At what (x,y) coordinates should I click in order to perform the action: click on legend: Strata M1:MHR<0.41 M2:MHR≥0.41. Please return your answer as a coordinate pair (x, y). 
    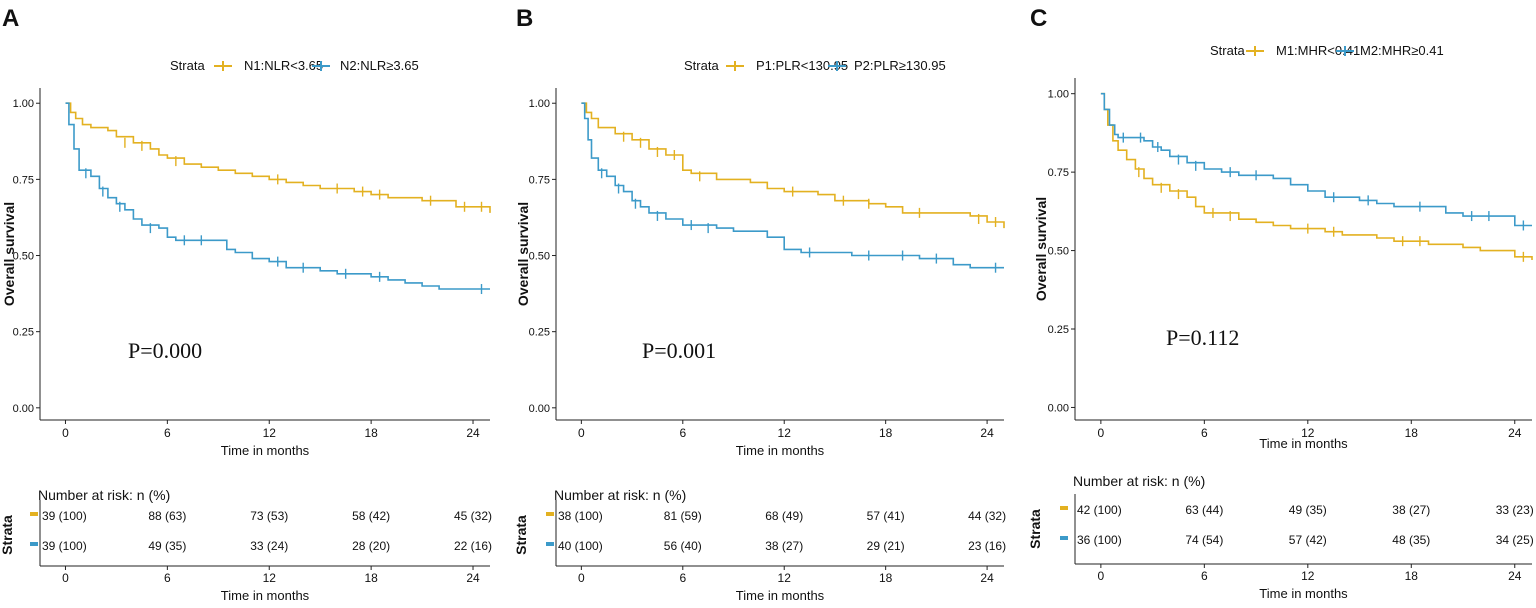
    Looking at the image, I should click on (1327, 50).